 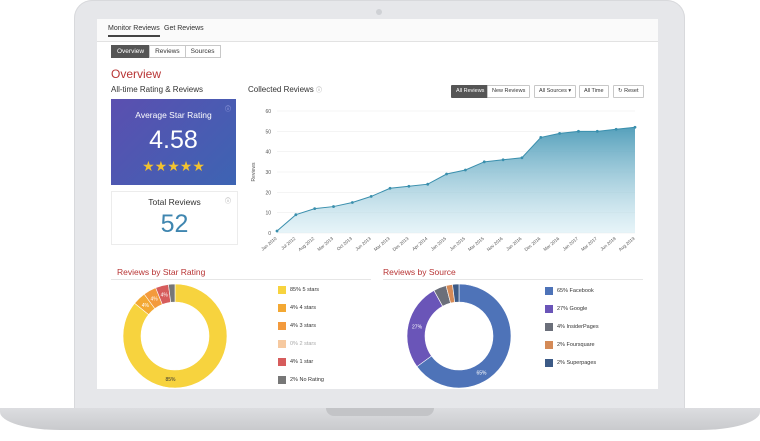 What do you see at coordinates (417, 328) in the screenshot?
I see `slice-label: 27%` at bounding box center [417, 328].